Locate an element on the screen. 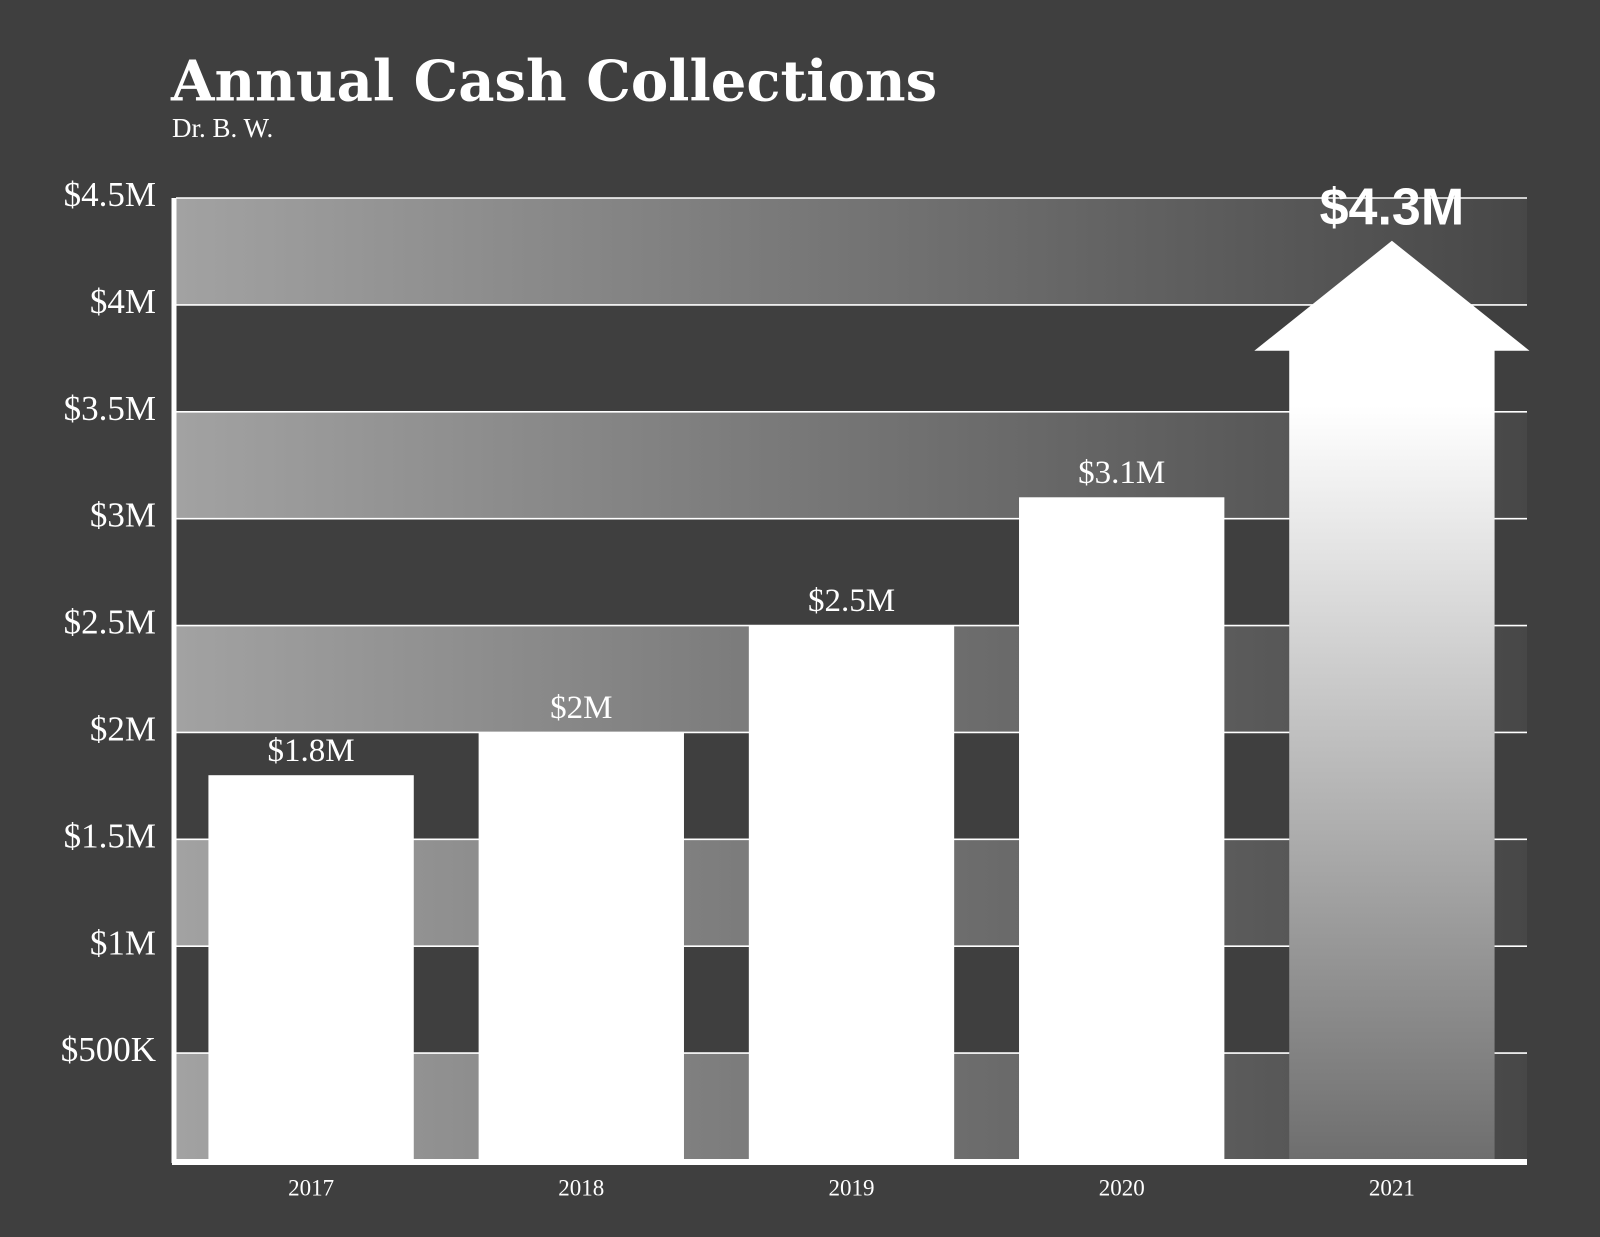 Image resolution: width=1600 pixels, height=1237 pixels. x-tick-label: 2020 is located at coordinates (1122, 1187).